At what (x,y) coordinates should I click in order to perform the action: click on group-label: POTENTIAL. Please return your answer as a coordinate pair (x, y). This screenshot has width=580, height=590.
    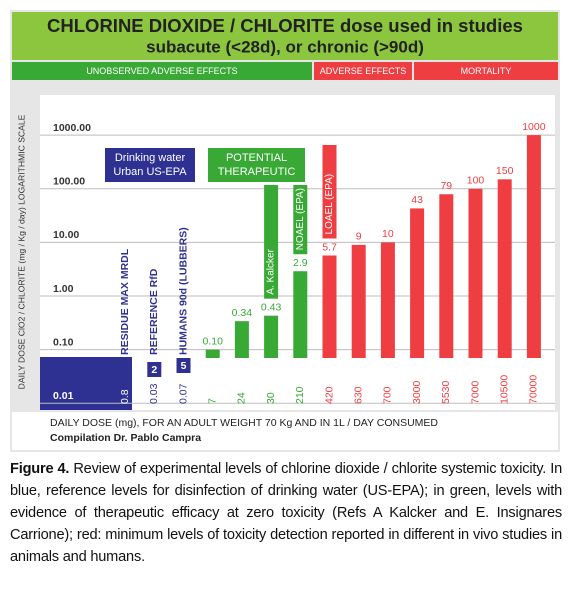
    Looking at the image, I should click on (256, 158).